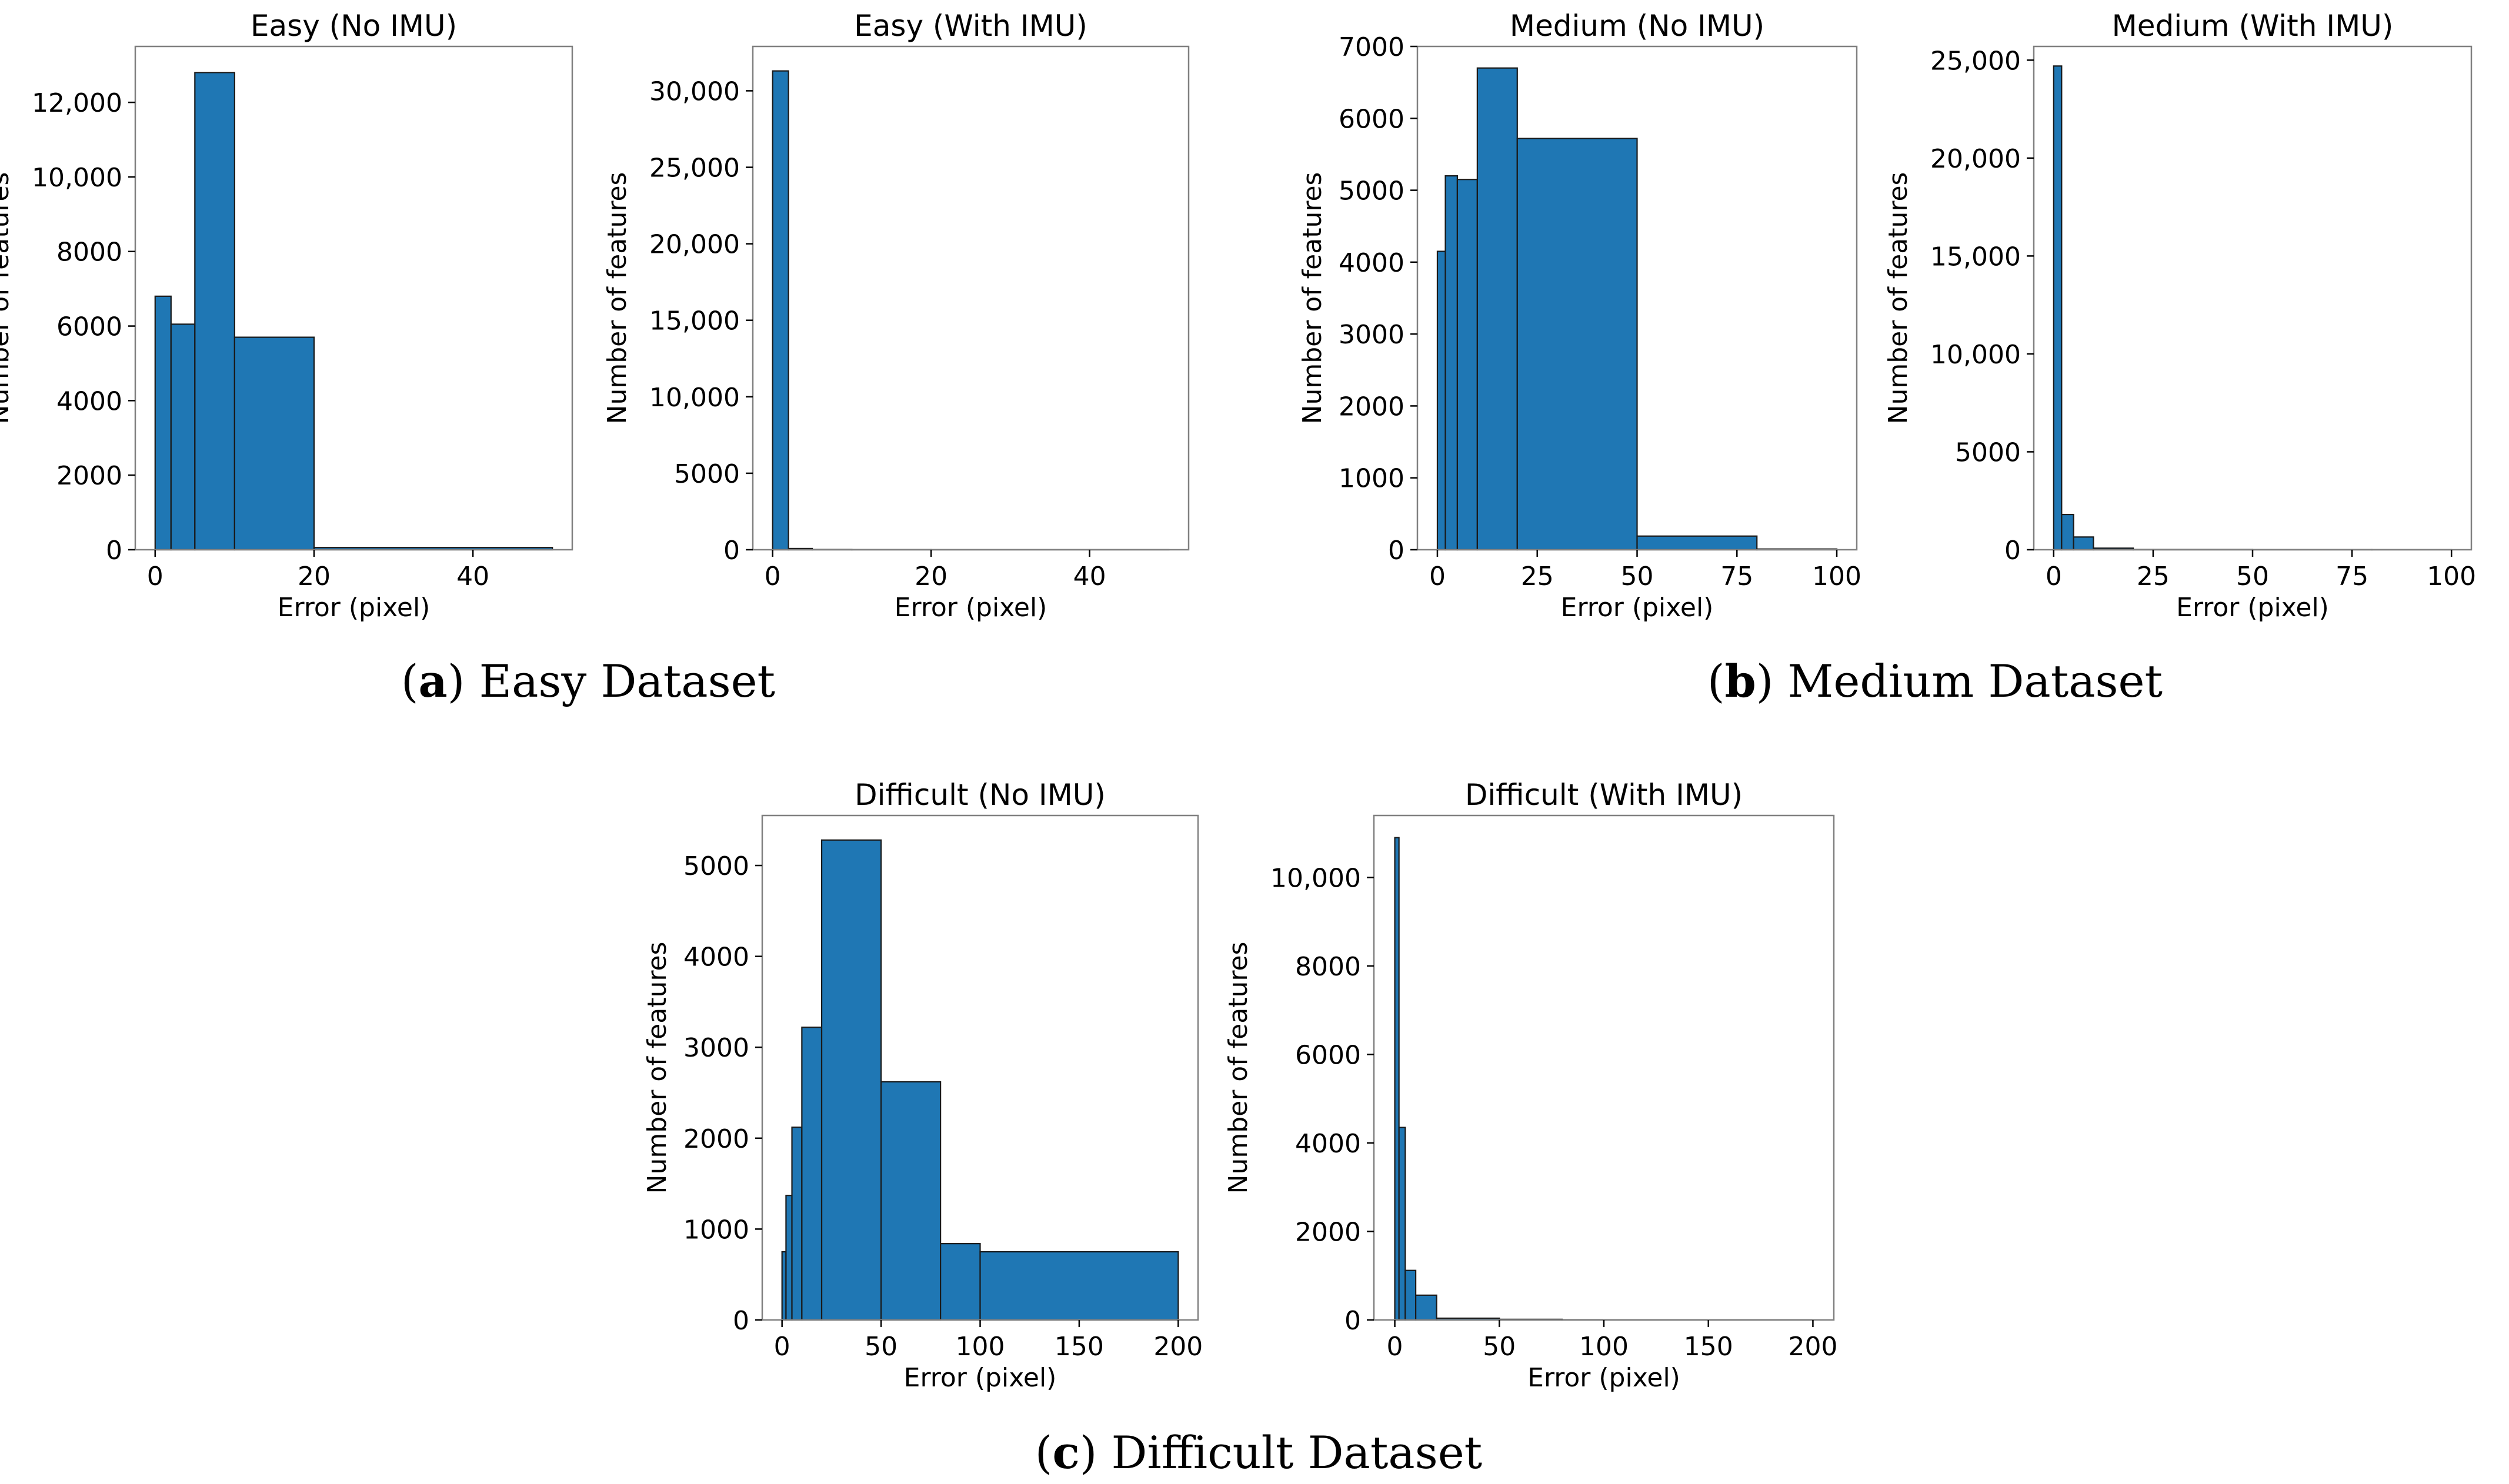 The height and width of the screenshot is (1484, 2509). I want to click on y-tick-label: 20,000, so click(1975, 159).